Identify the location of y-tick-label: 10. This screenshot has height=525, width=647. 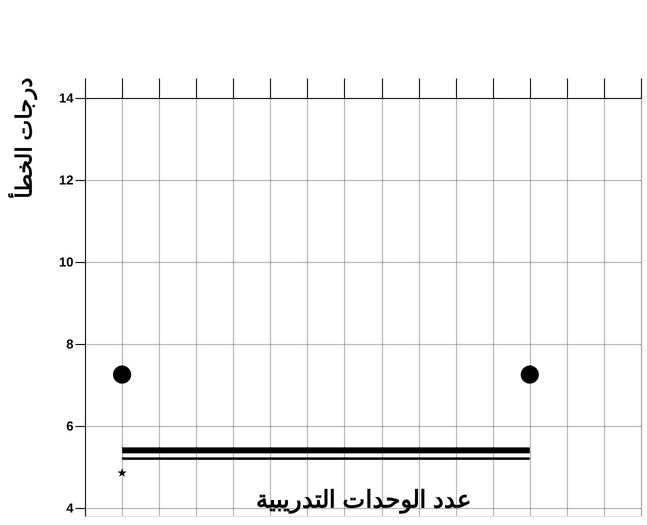
(66, 262).